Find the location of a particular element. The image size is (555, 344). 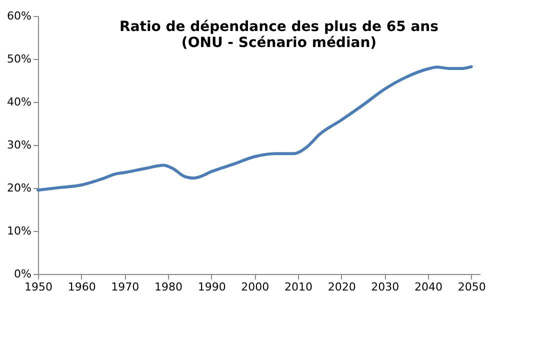

x-tick-label: 1960 is located at coordinates (82, 287).